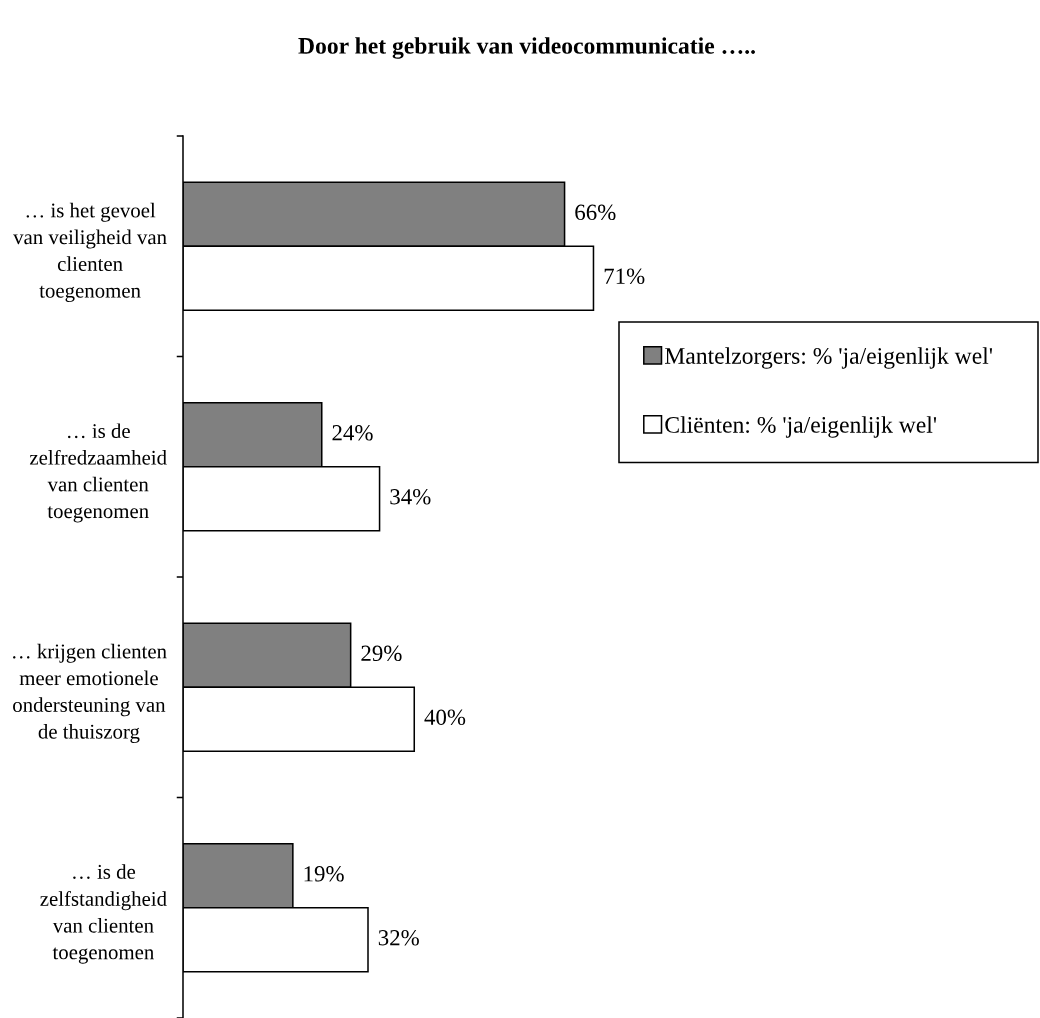 This screenshot has width=1040, height=1018. I want to click on data-label: 71%, so click(624, 276).